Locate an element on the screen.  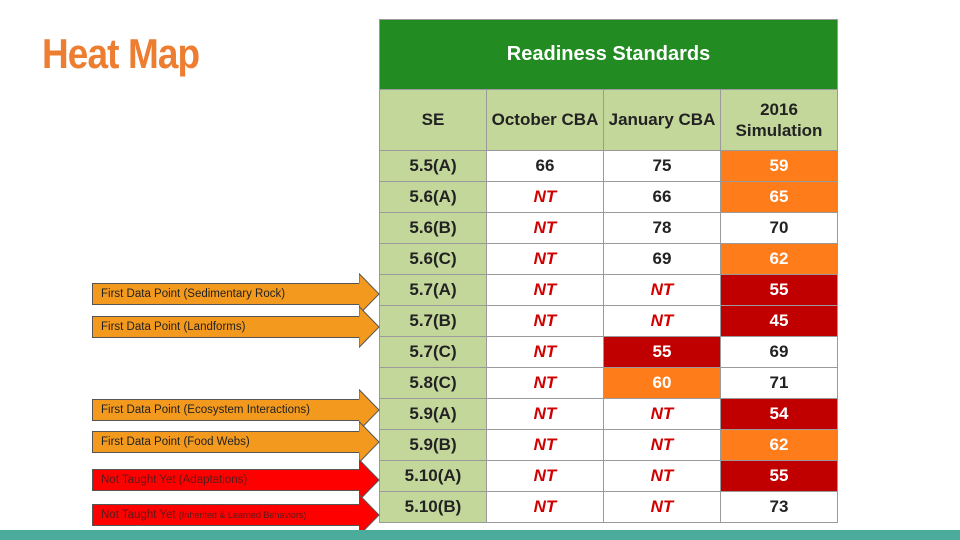
callout-label: Not Taught Yet (Adaptations) is located at coordinates (226, 480).